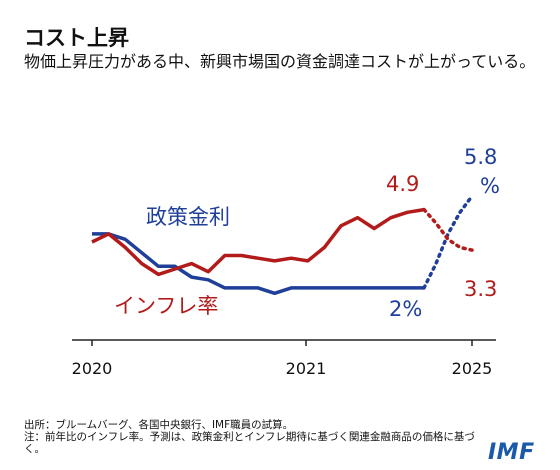 Image resolution: width=560 pixels, height=470 pixels. I want to click on policy-rate-forecast-line, so click(448, 242).